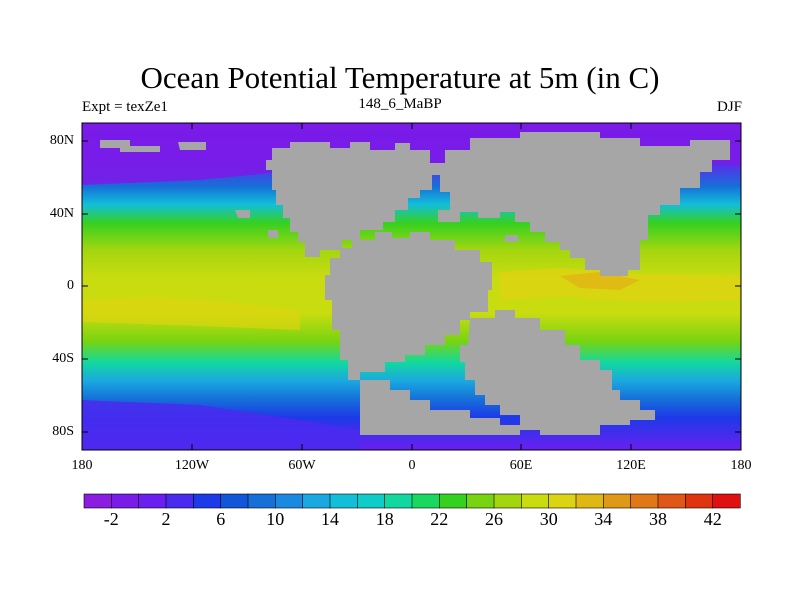 The width and height of the screenshot is (800, 600). What do you see at coordinates (221, 425) in the screenshot?
I see `southern-cold-water` at bounding box center [221, 425].